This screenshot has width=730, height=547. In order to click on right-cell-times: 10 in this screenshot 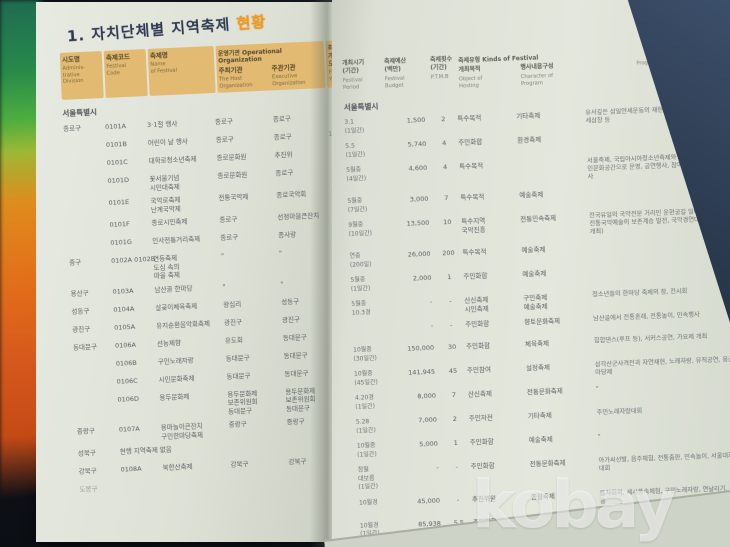, I will do `click(447, 222)`.